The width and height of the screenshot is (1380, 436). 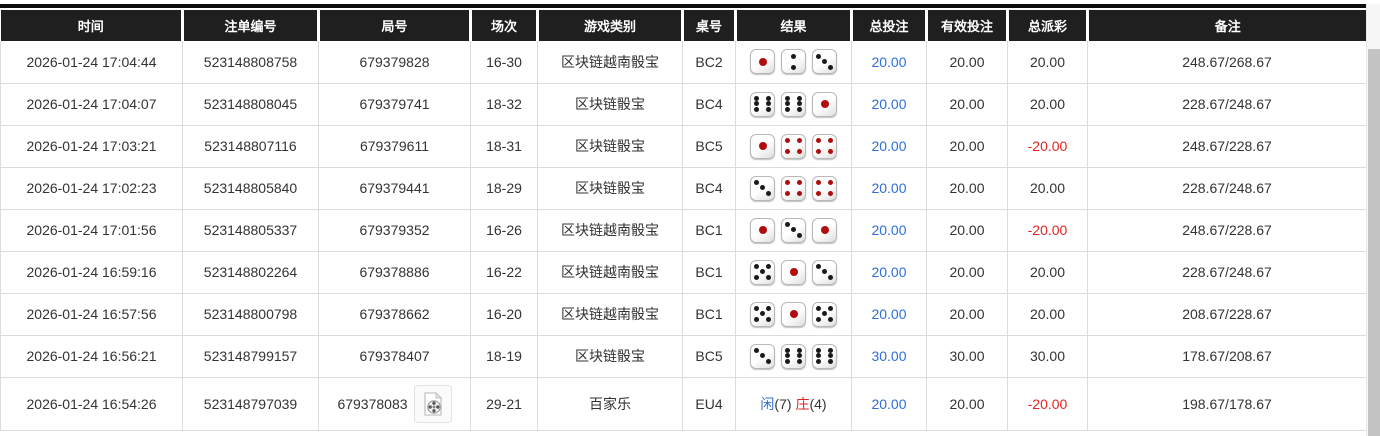 What do you see at coordinates (683, 6) in the screenshot?
I see `table-top-border` at bounding box center [683, 6].